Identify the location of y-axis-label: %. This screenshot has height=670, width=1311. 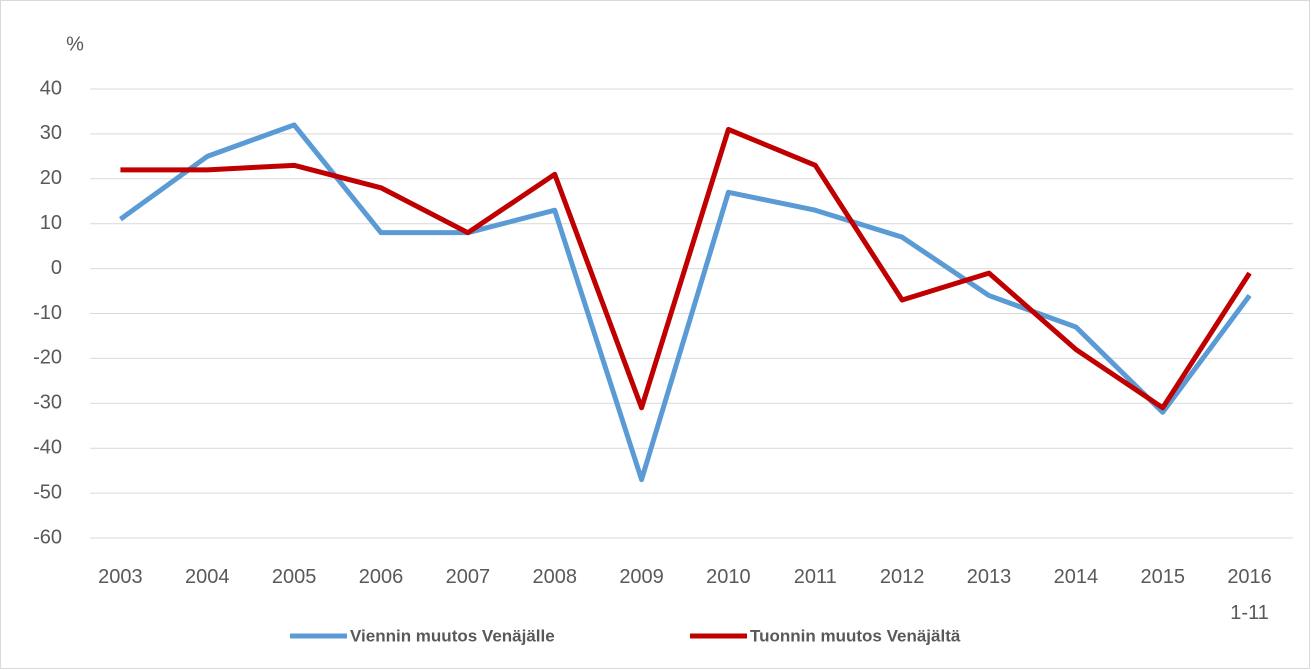
(75, 44).